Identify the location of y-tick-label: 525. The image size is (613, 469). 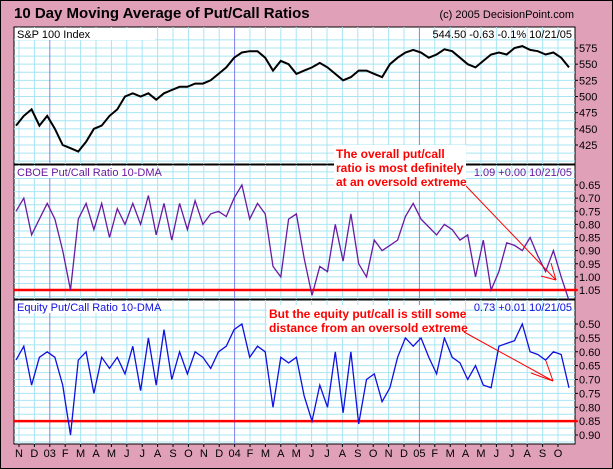
(588, 81).